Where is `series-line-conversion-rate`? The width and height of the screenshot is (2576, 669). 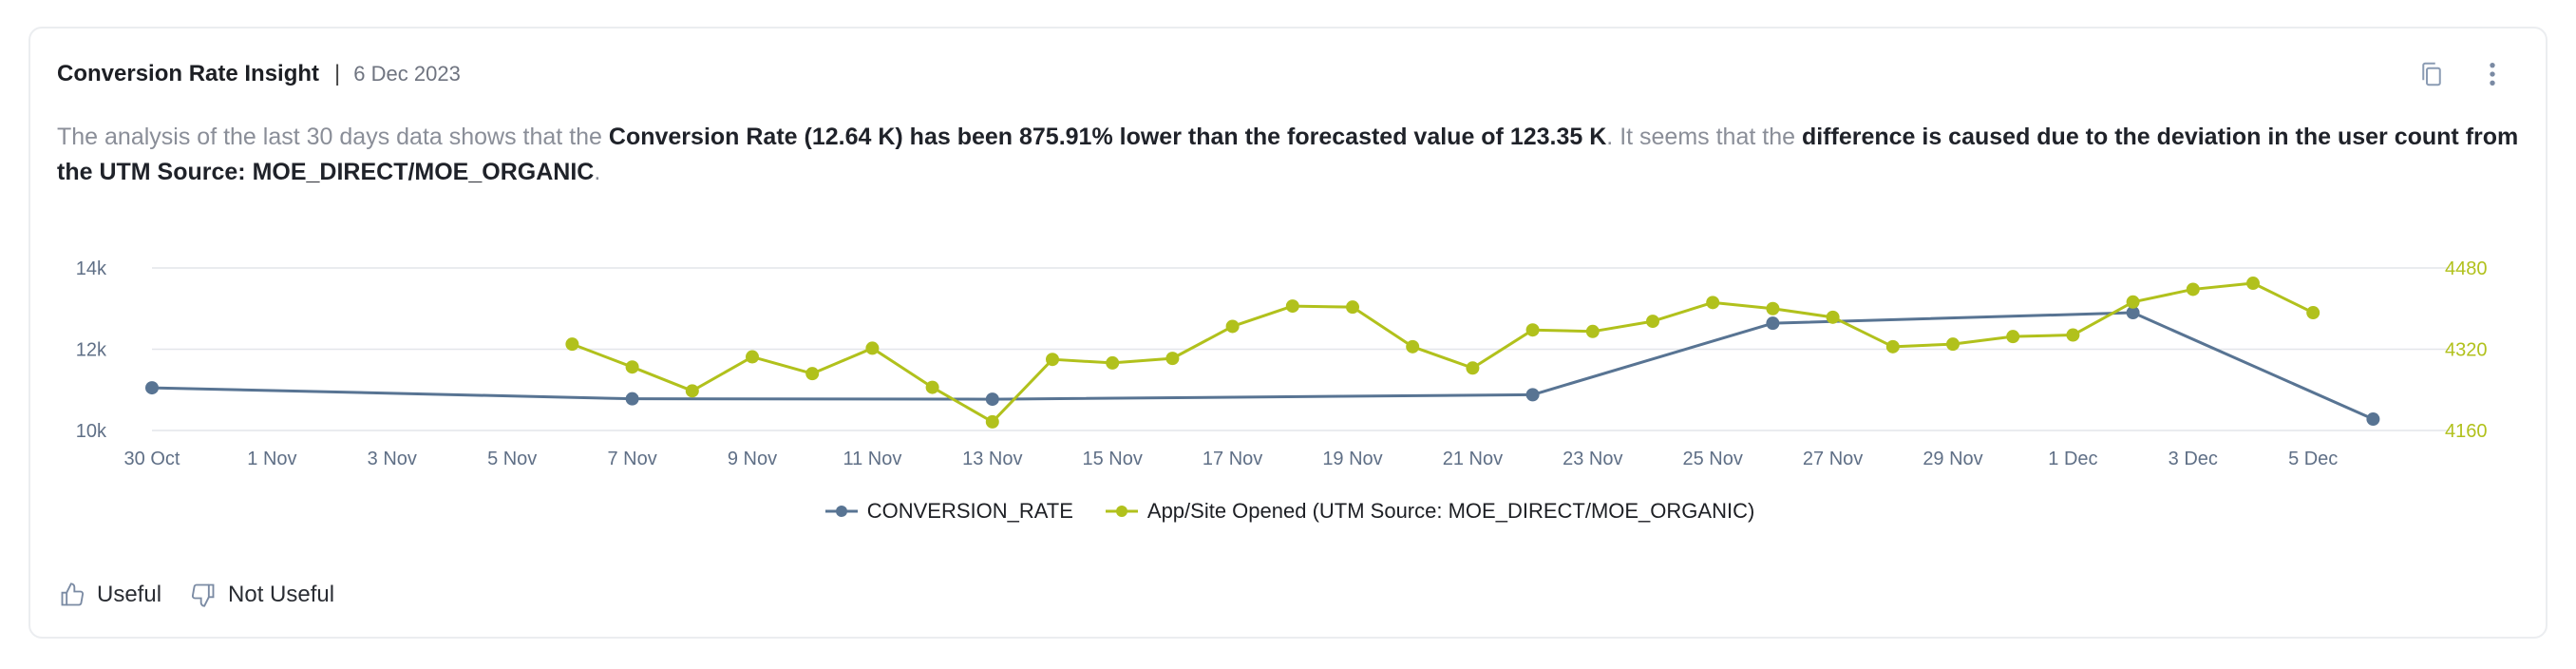
series-line-conversion-rate is located at coordinates (1263, 366).